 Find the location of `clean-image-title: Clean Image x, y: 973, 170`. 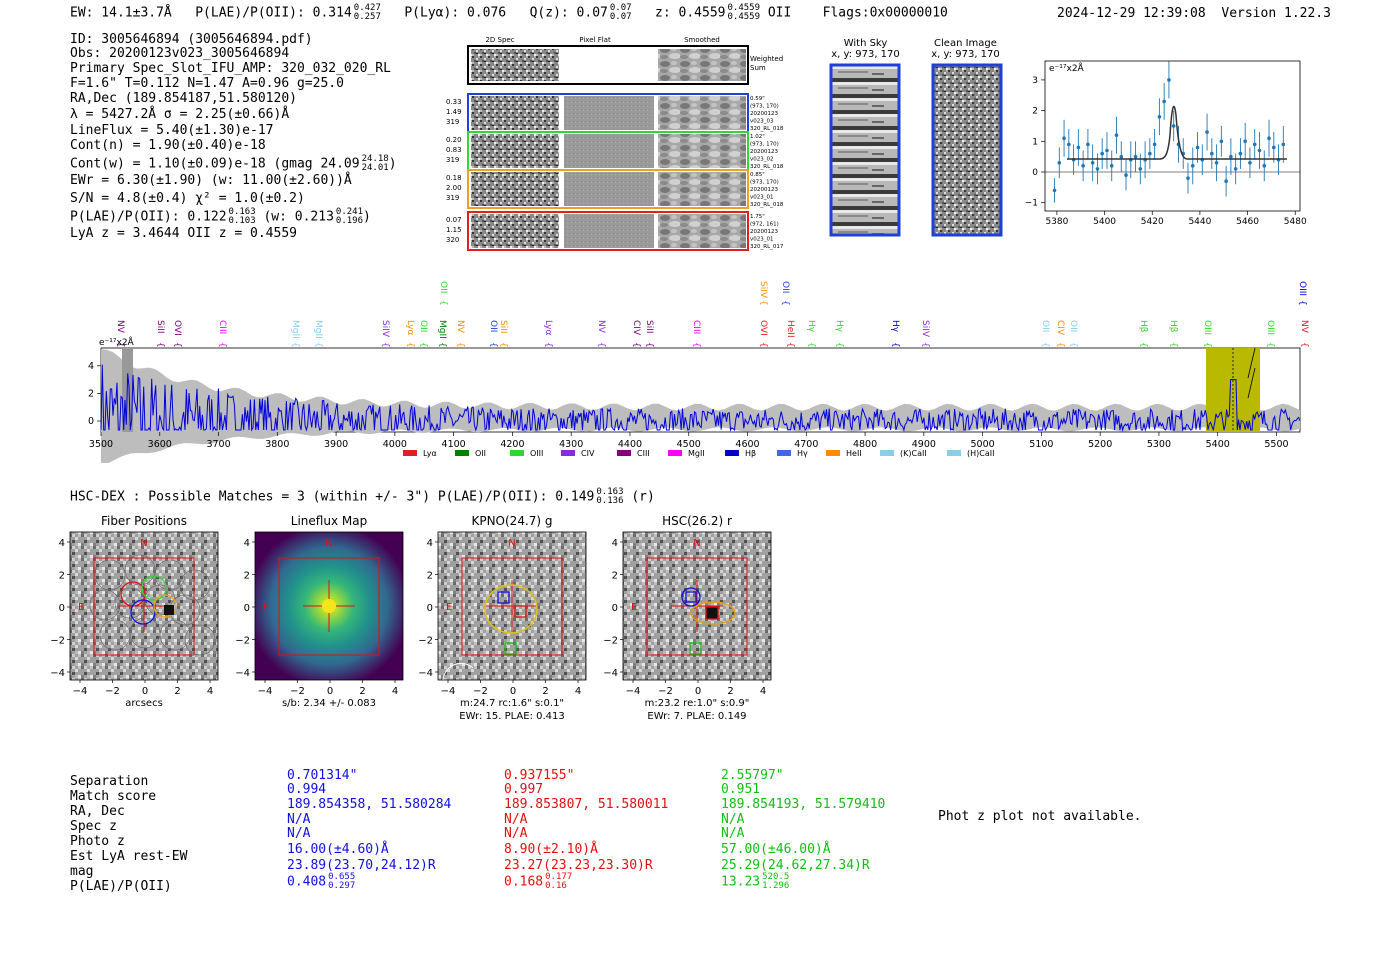

clean-image-title: Clean Image x, y: 973, 170 is located at coordinates (965, 49).